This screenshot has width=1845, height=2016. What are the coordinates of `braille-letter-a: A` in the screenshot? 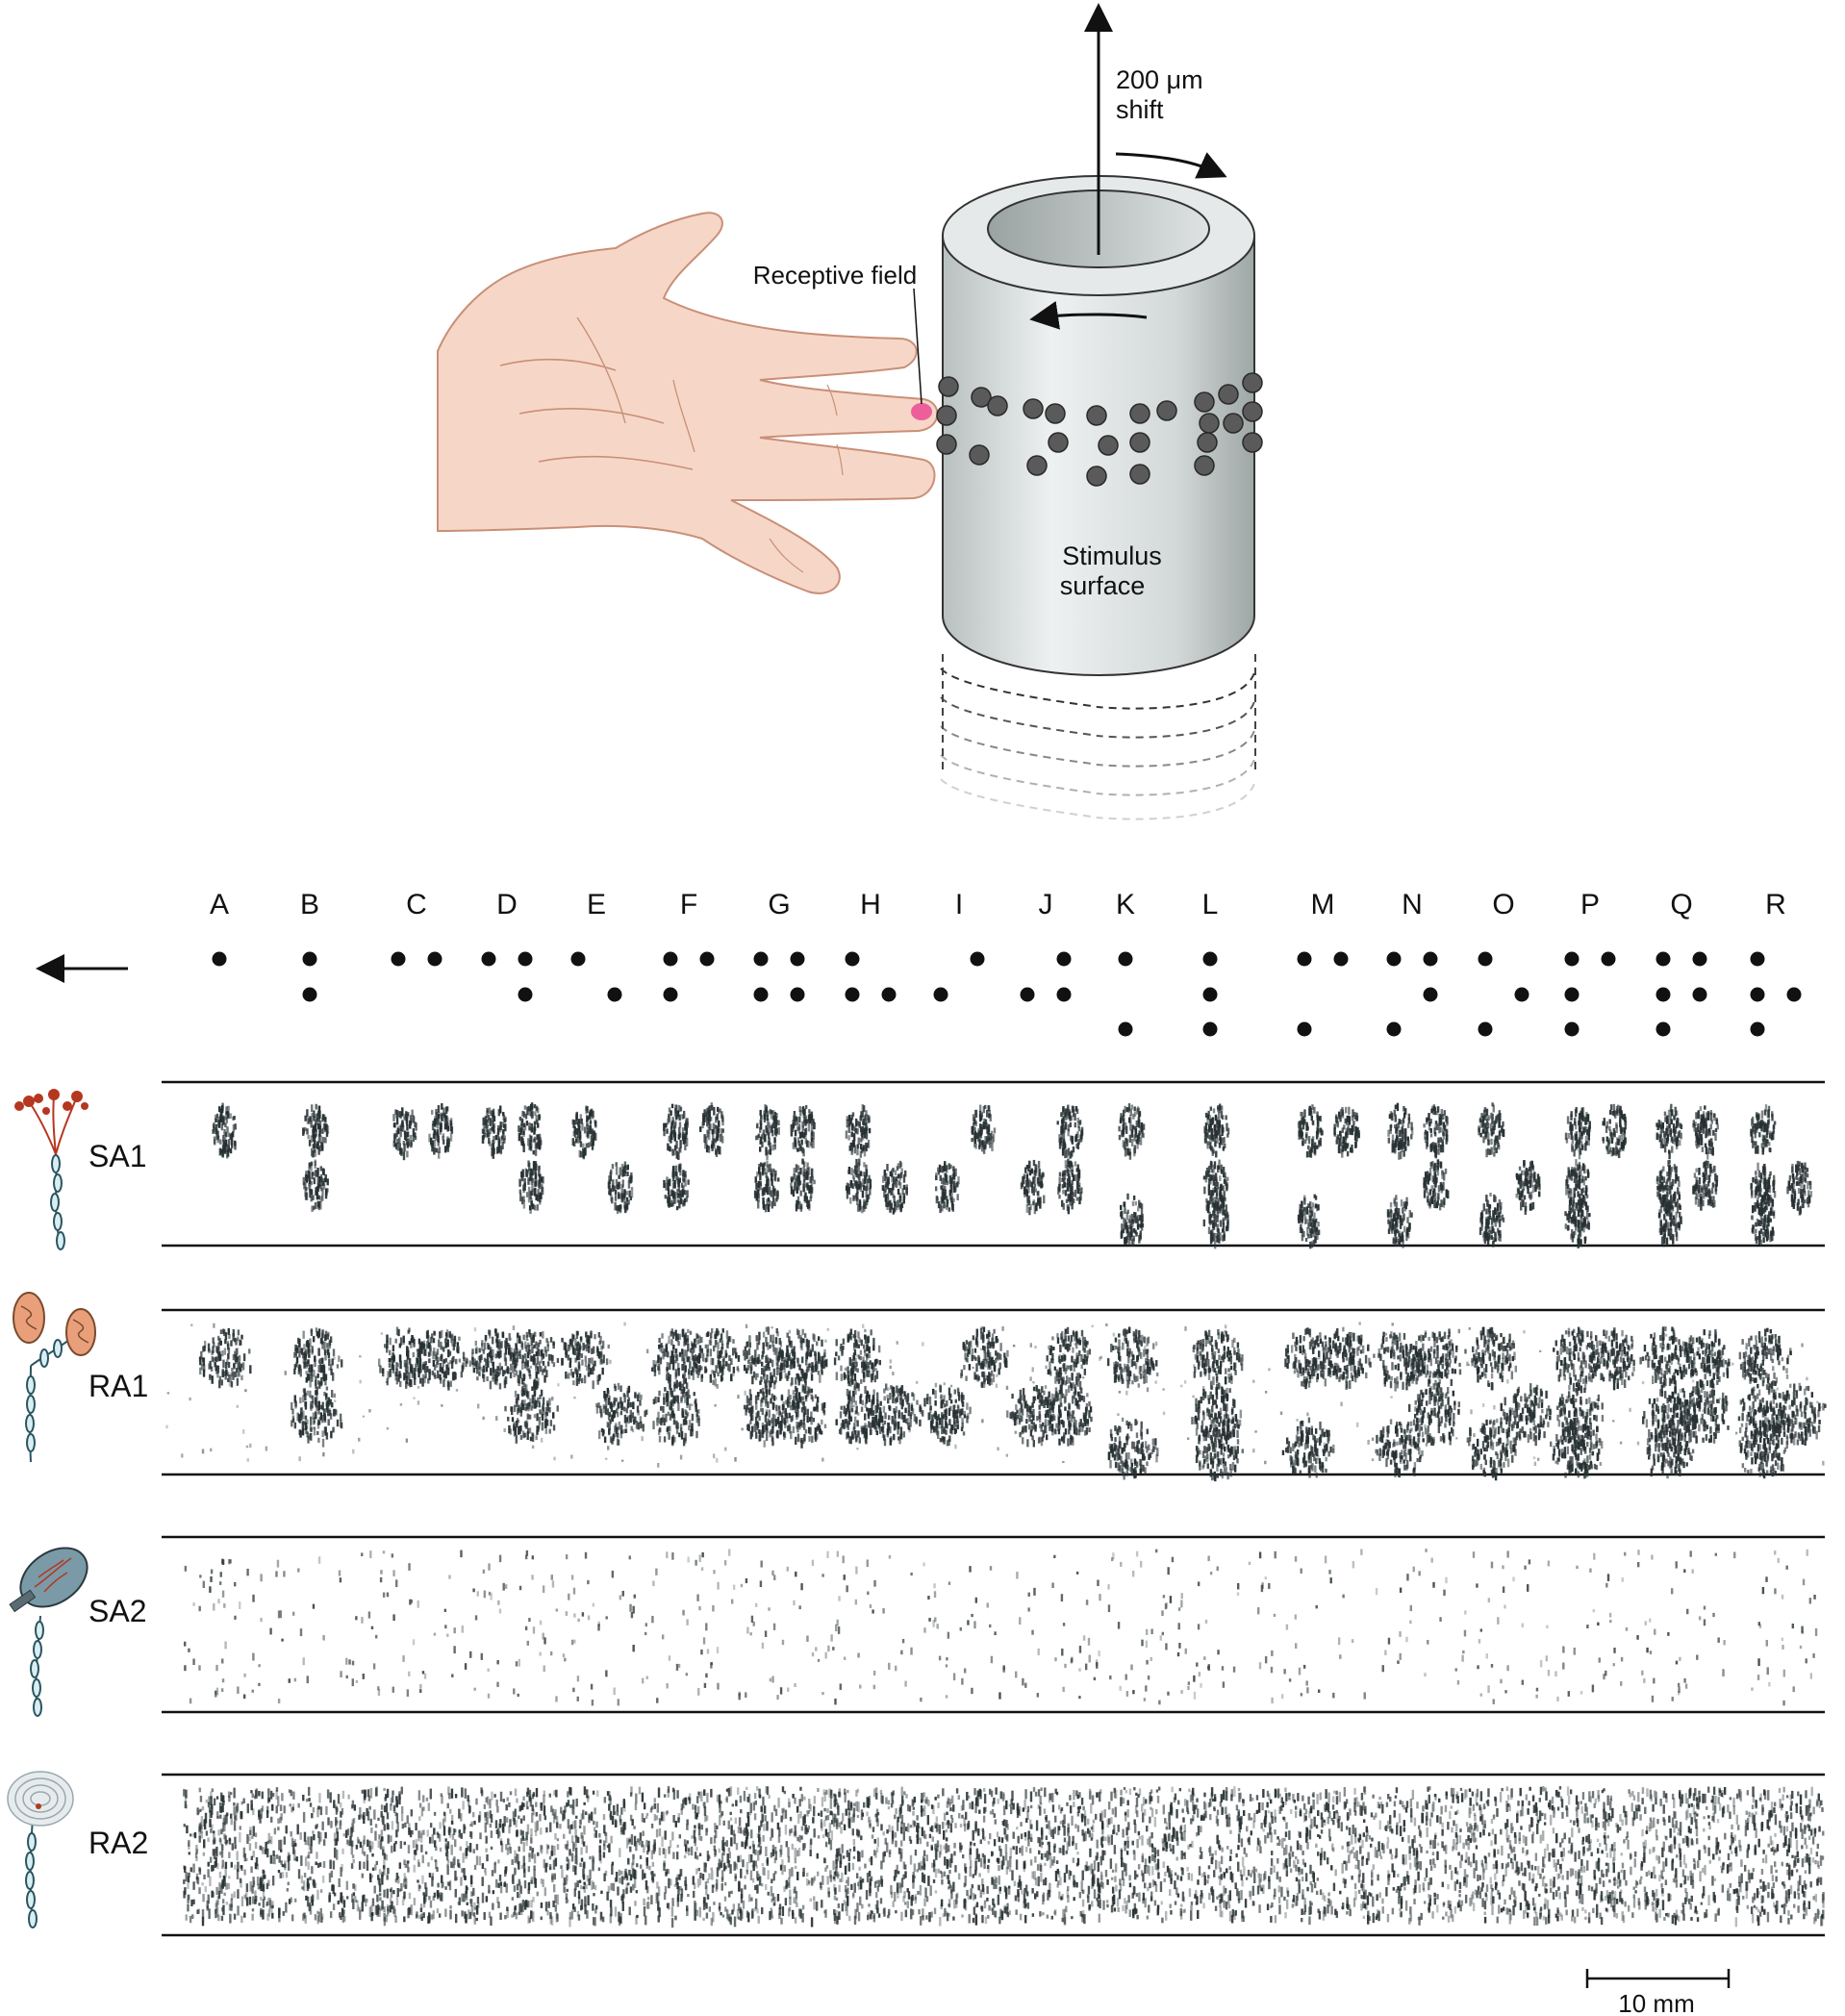 It's located at (219, 905).